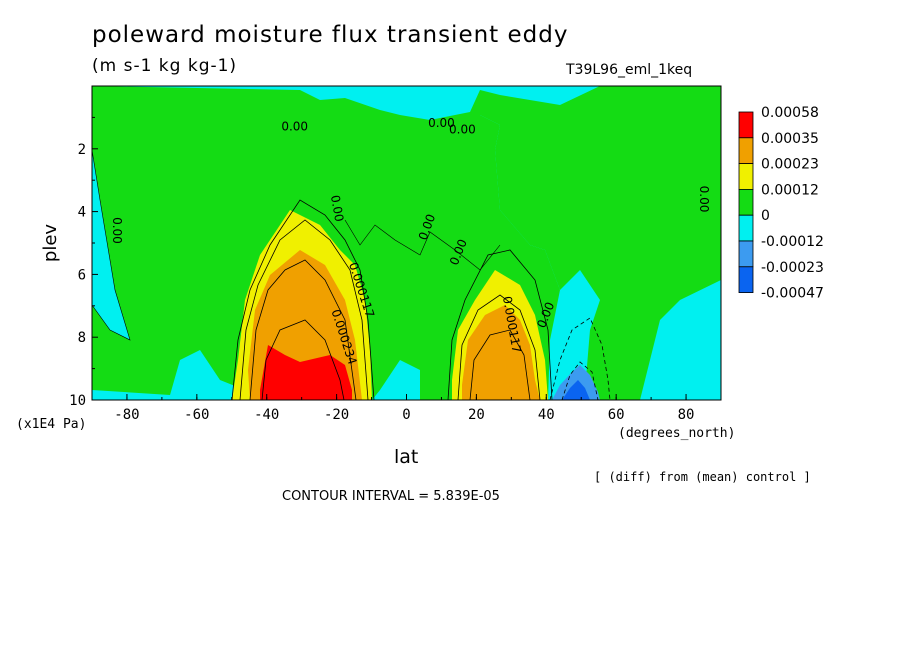 The width and height of the screenshot is (904, 654). What do you see at coordinates (792, 268) in the screenshot?
I see `colorbar-label: -0.00023` at bounding box center [792, 268].